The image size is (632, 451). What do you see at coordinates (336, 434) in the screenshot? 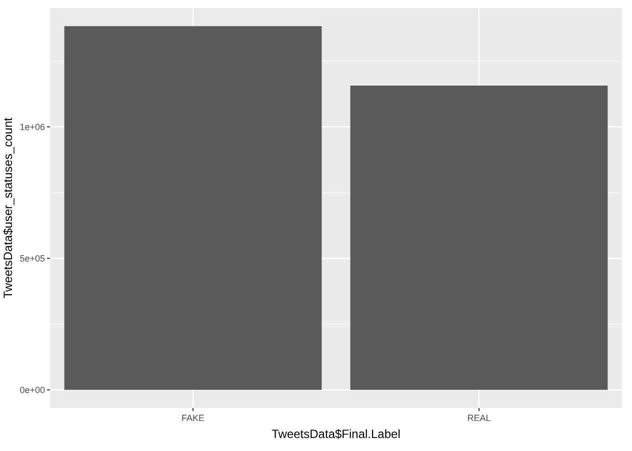
I see `x-axis-title: TweetsData$Final.Label` at bounding box center [336, 434].